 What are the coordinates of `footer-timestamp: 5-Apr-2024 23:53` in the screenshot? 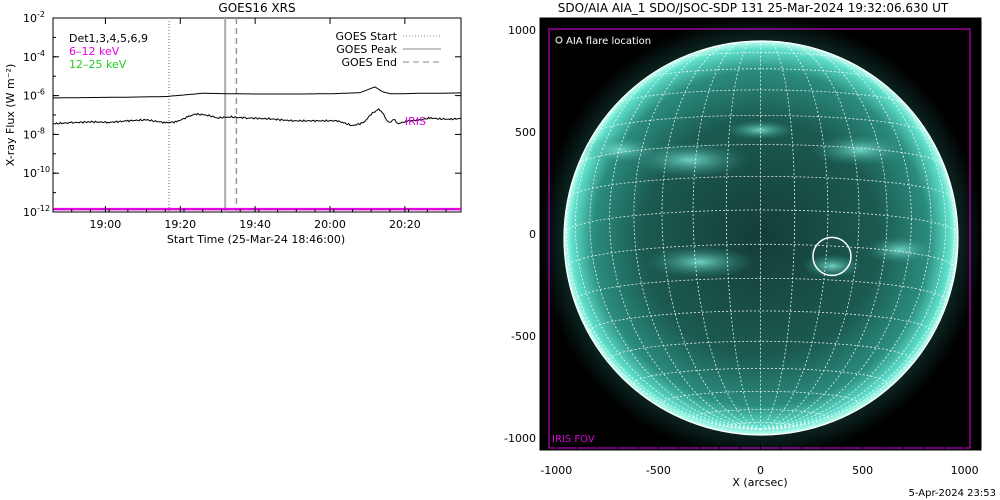 It's located at (952, 493).